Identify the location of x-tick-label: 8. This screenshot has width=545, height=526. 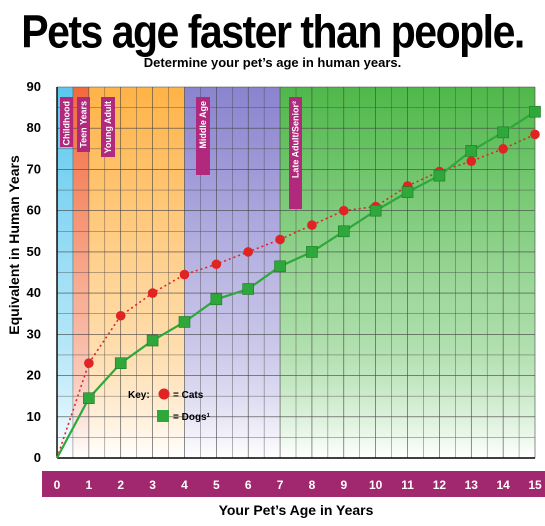
(312, 485).